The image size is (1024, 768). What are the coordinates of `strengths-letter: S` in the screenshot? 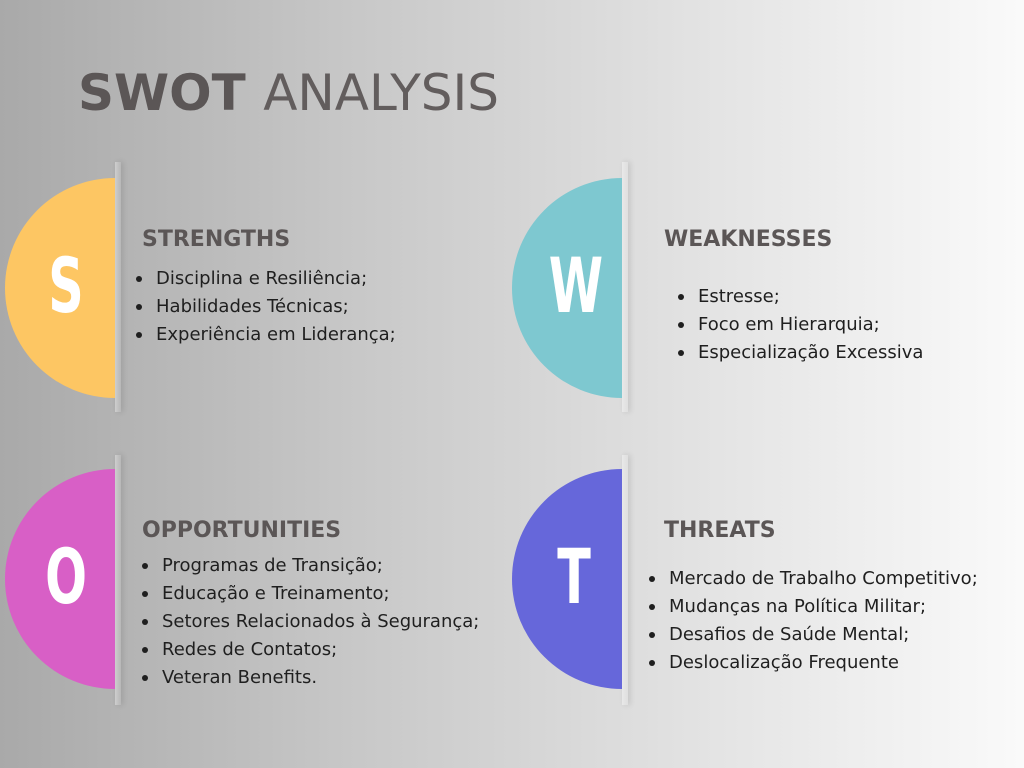 It's located at (66, 285).